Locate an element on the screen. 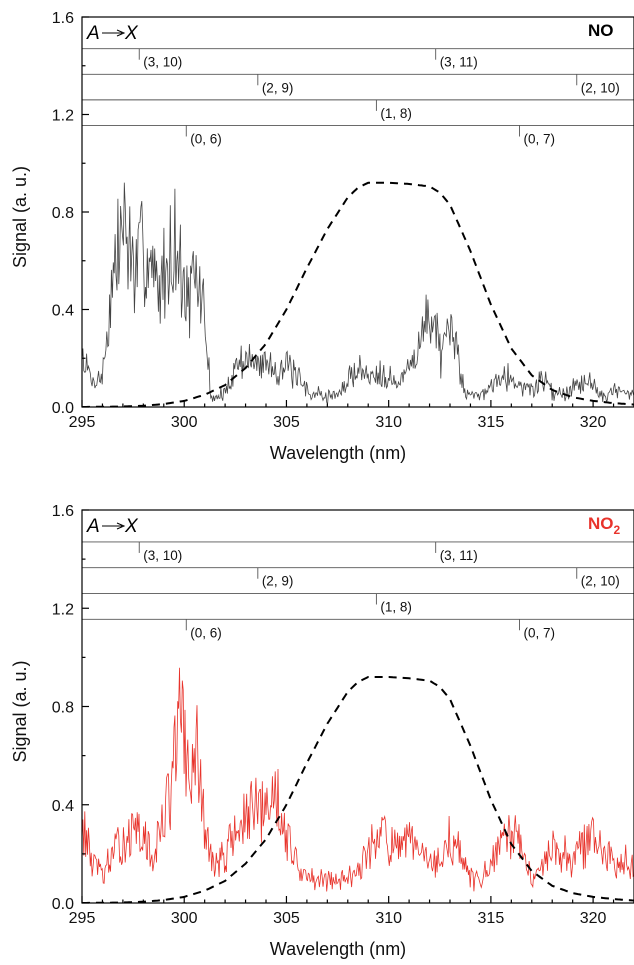 The image size is (634, 965). species-label: NO2 is located at coordinates (604, 525).